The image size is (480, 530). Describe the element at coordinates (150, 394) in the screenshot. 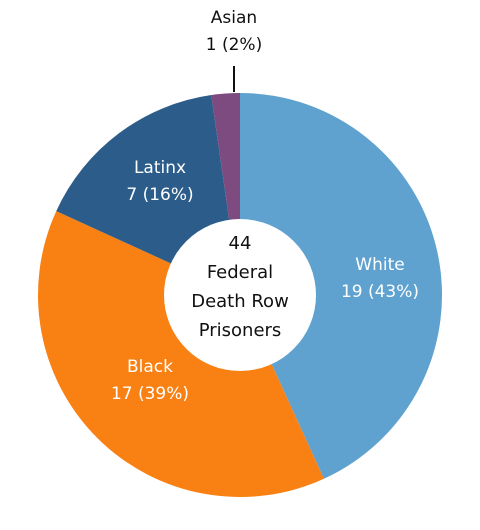

I see `slice-value-black: 17 (39%)` at that location.